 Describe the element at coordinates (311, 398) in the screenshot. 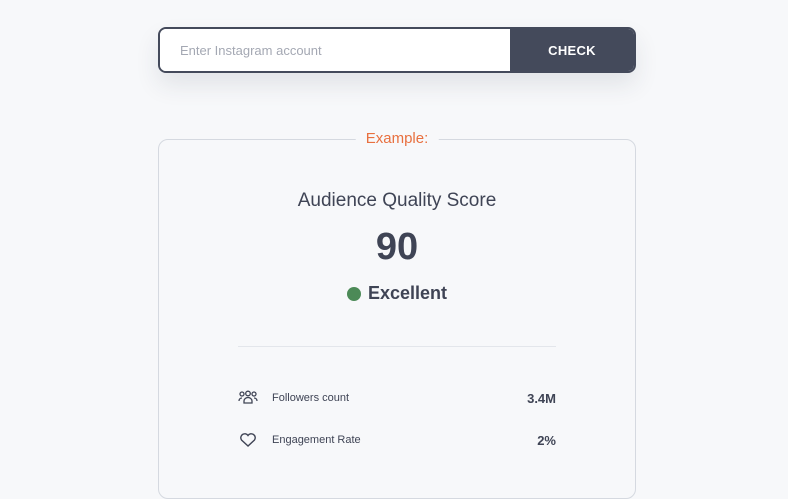

I see `stat-label: Followers count` at that location.